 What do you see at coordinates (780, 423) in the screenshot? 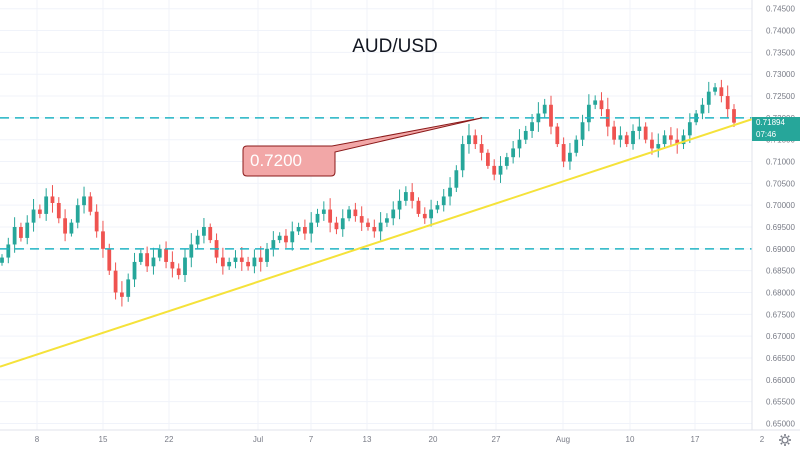
I see `price-tick-label: 0.65000` at bounding box center [780, 423].